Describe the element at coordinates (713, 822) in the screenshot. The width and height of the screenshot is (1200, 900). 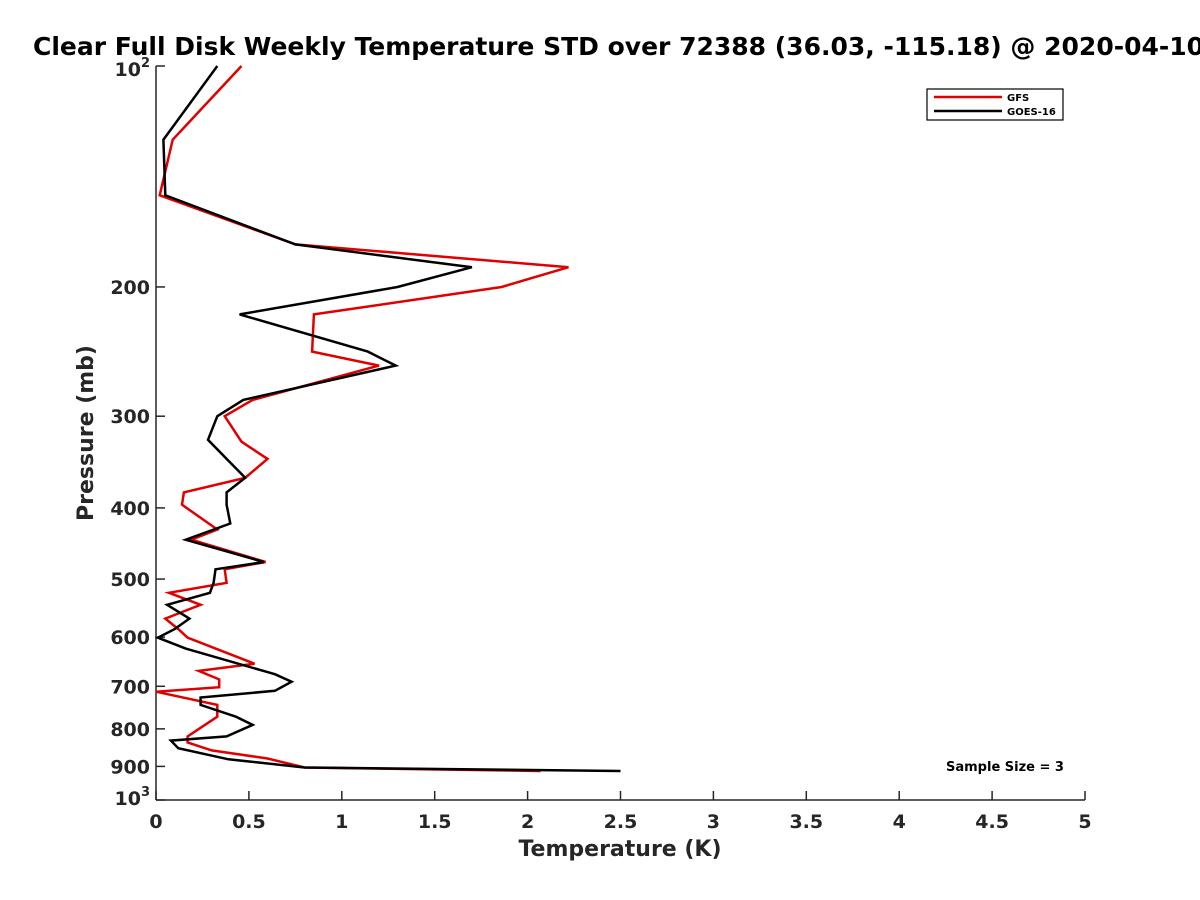
I see `x-tick-label: 3` at that location.